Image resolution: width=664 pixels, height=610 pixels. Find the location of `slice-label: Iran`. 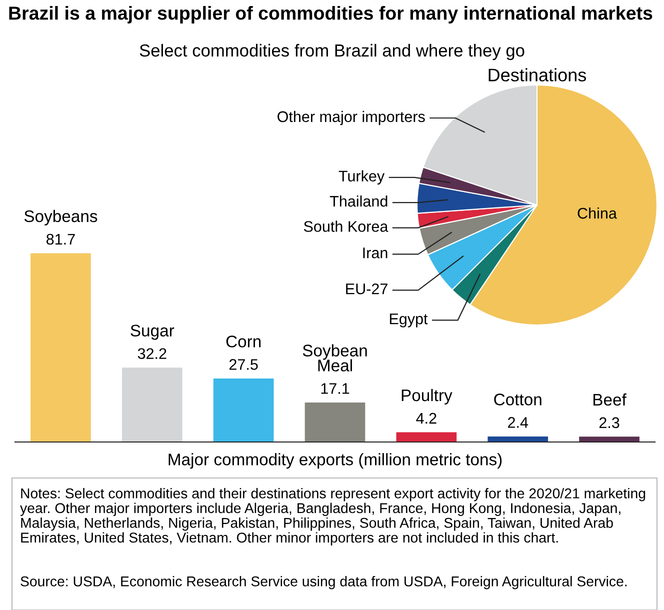

slice-label: Iran is located at coordinates (375, 253).